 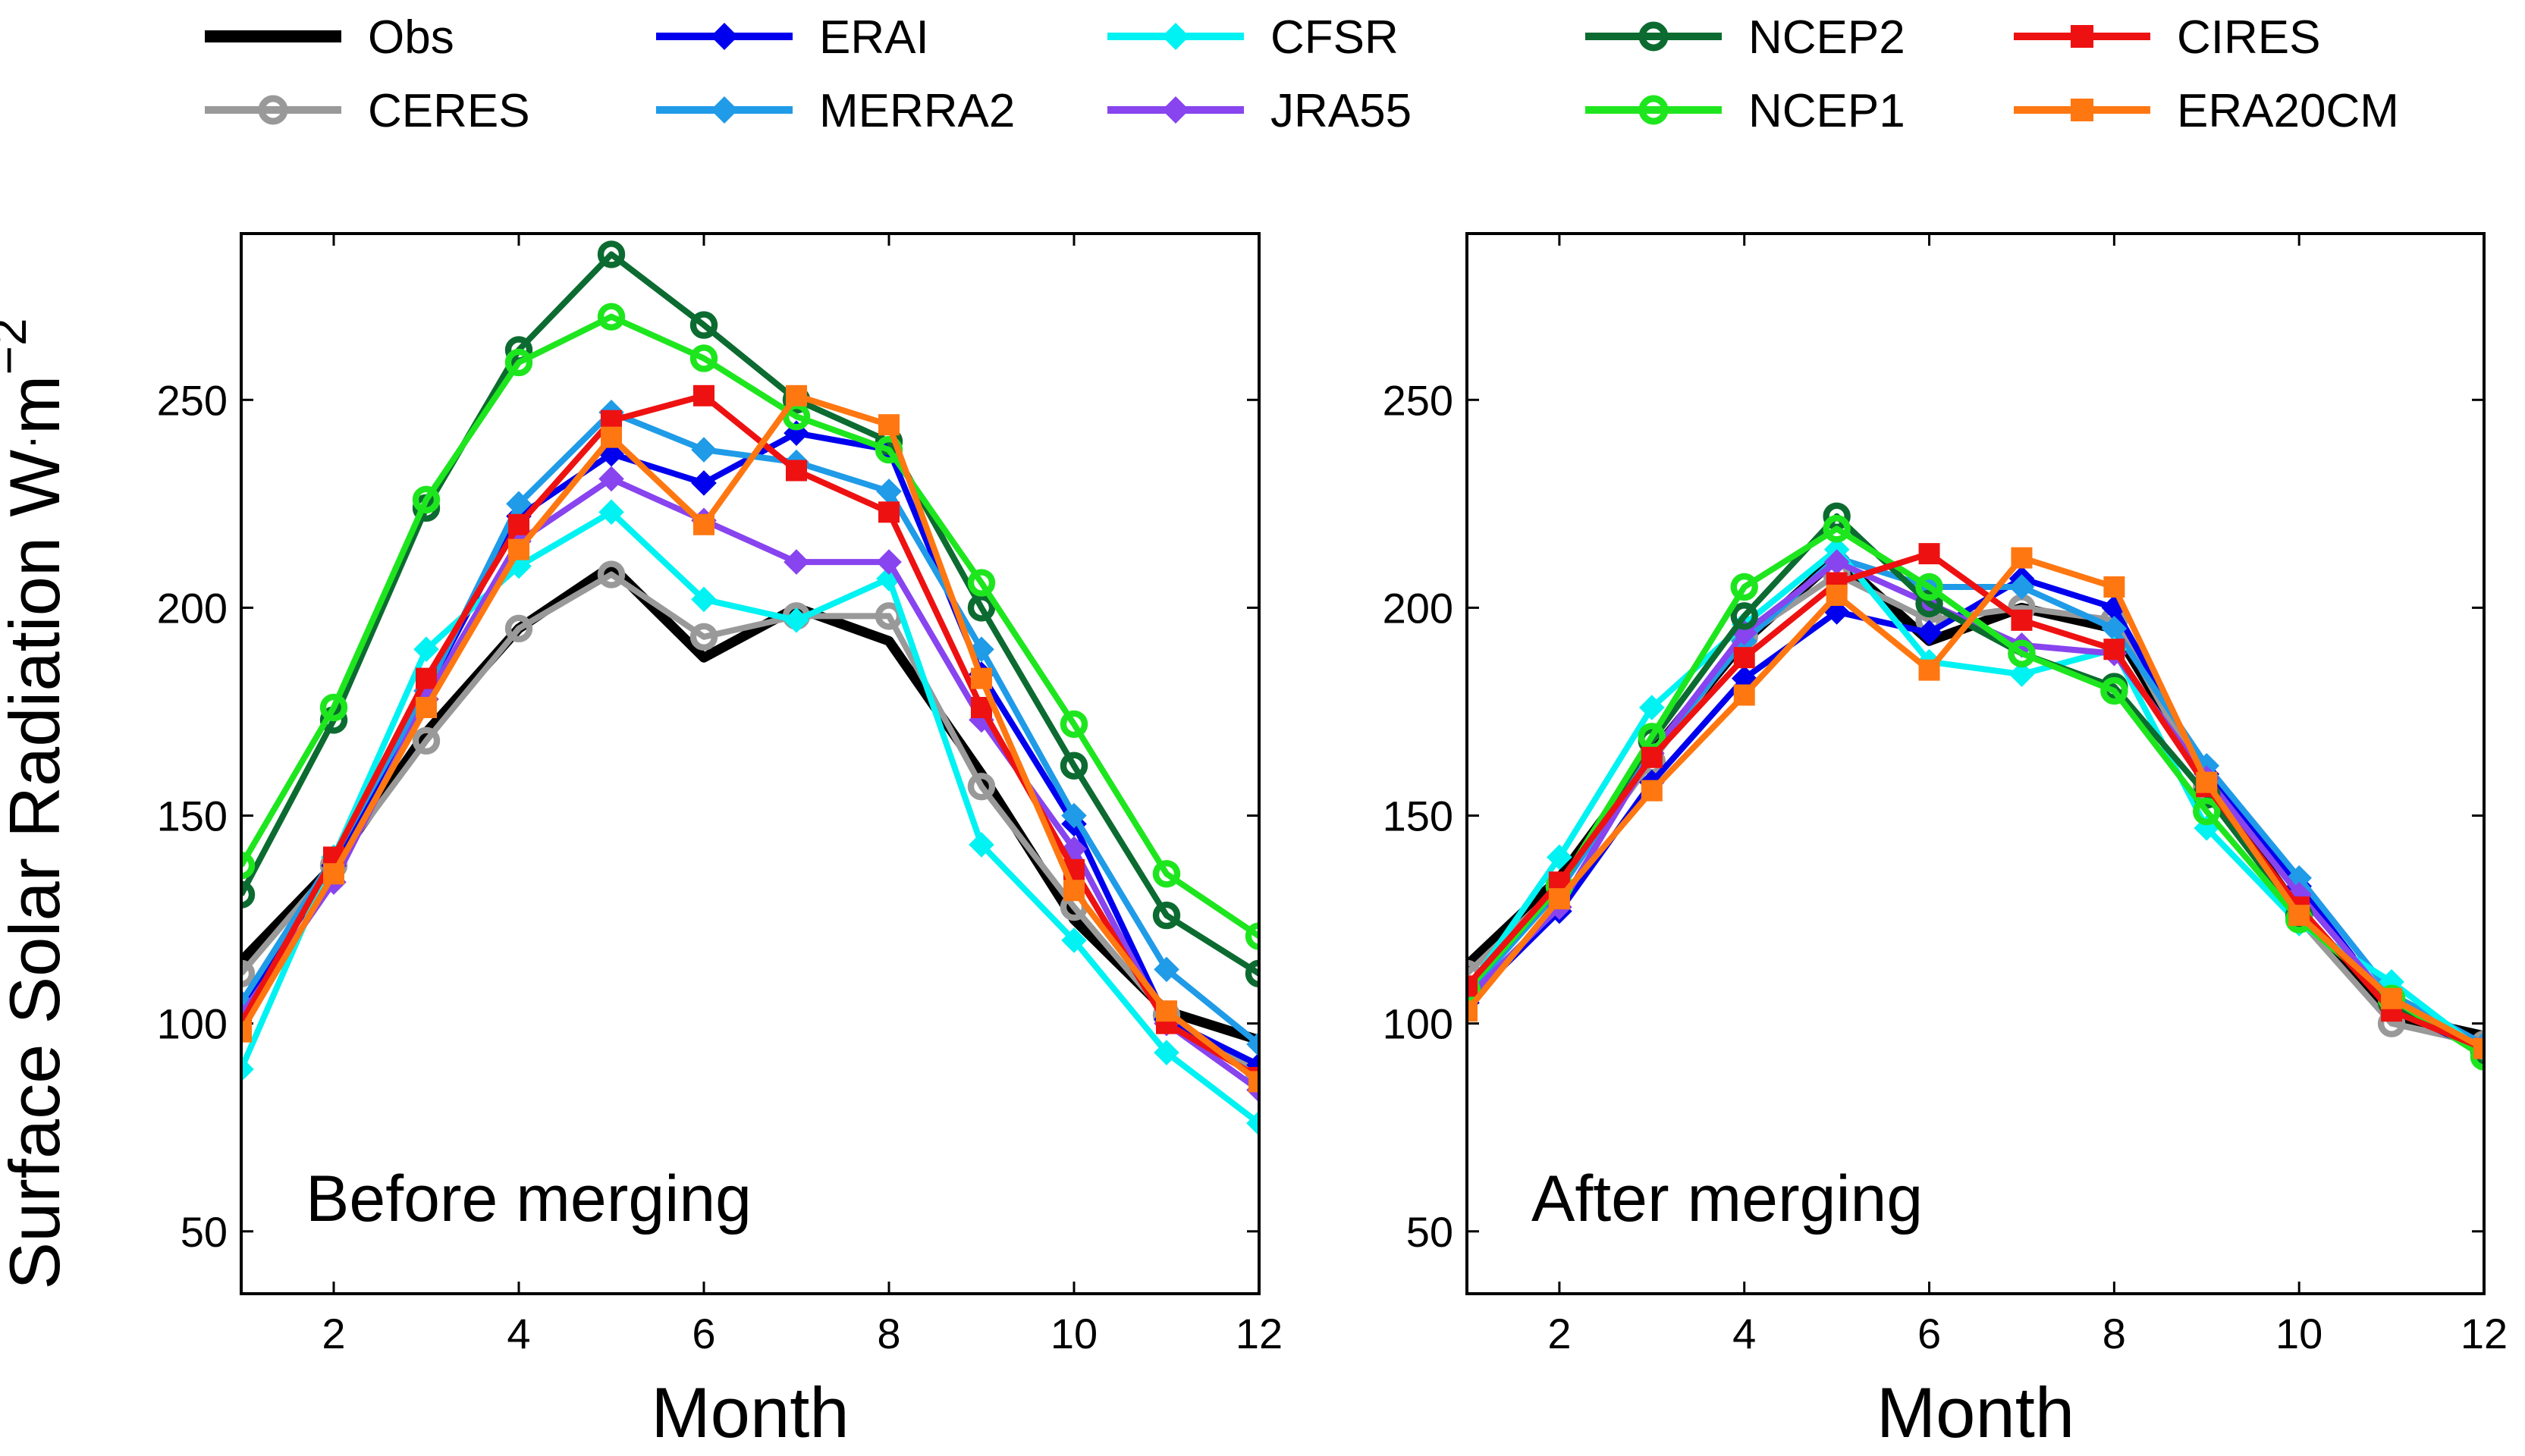 I want to click on legend-item-merra2: MERRA2, so click(x=835, y=111).